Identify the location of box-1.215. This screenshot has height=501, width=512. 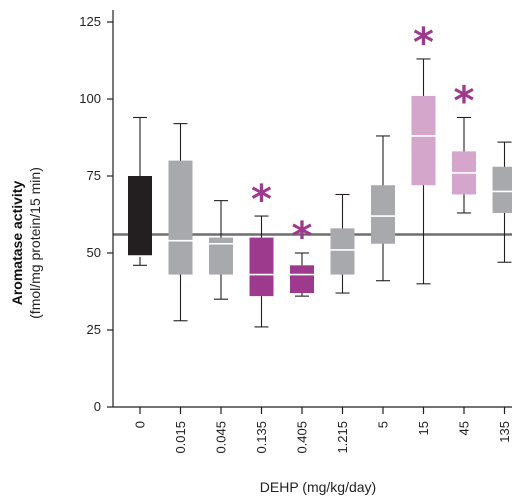
(342, 243).